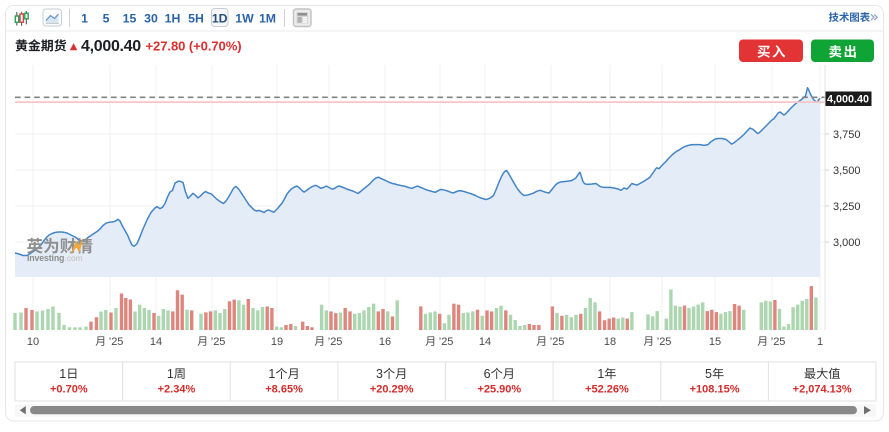 This screenshot has height=432, width=889. I want to click on svg-text: 1W, so click(244, 18).